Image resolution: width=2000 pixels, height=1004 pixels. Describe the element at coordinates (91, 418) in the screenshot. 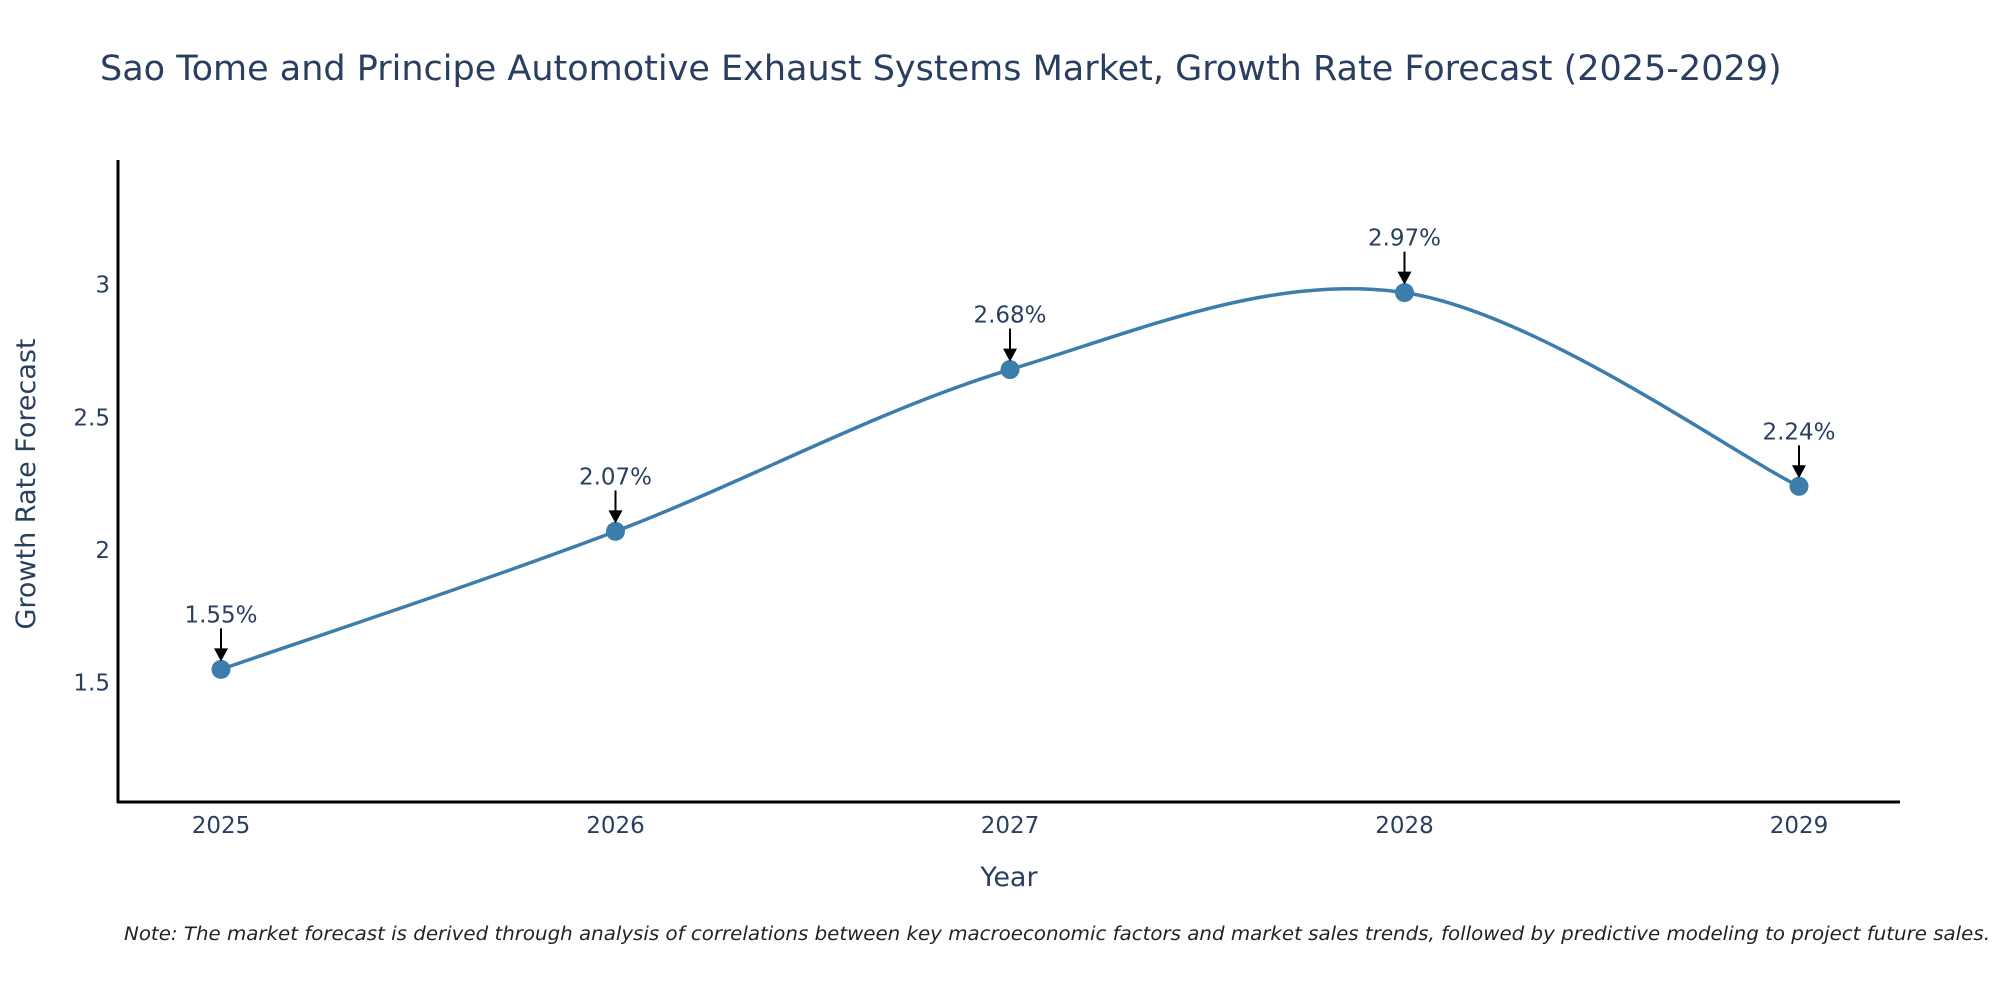

I see `y-tick-label: 2.5` at that location.